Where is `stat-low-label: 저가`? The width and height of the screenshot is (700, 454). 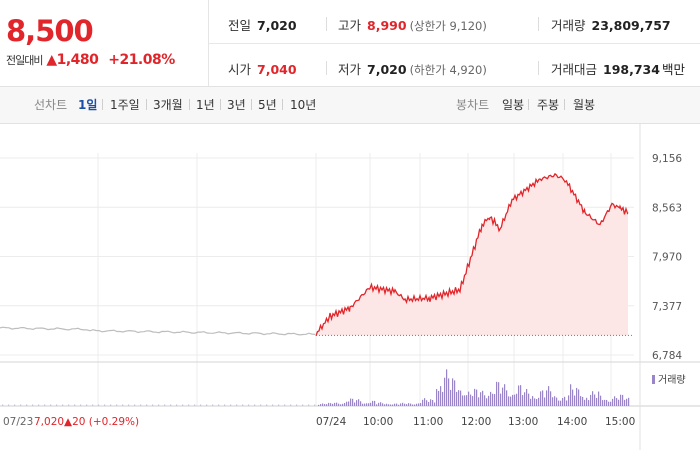 stat-low-label: 저가 is located at coordinates (350, 69).